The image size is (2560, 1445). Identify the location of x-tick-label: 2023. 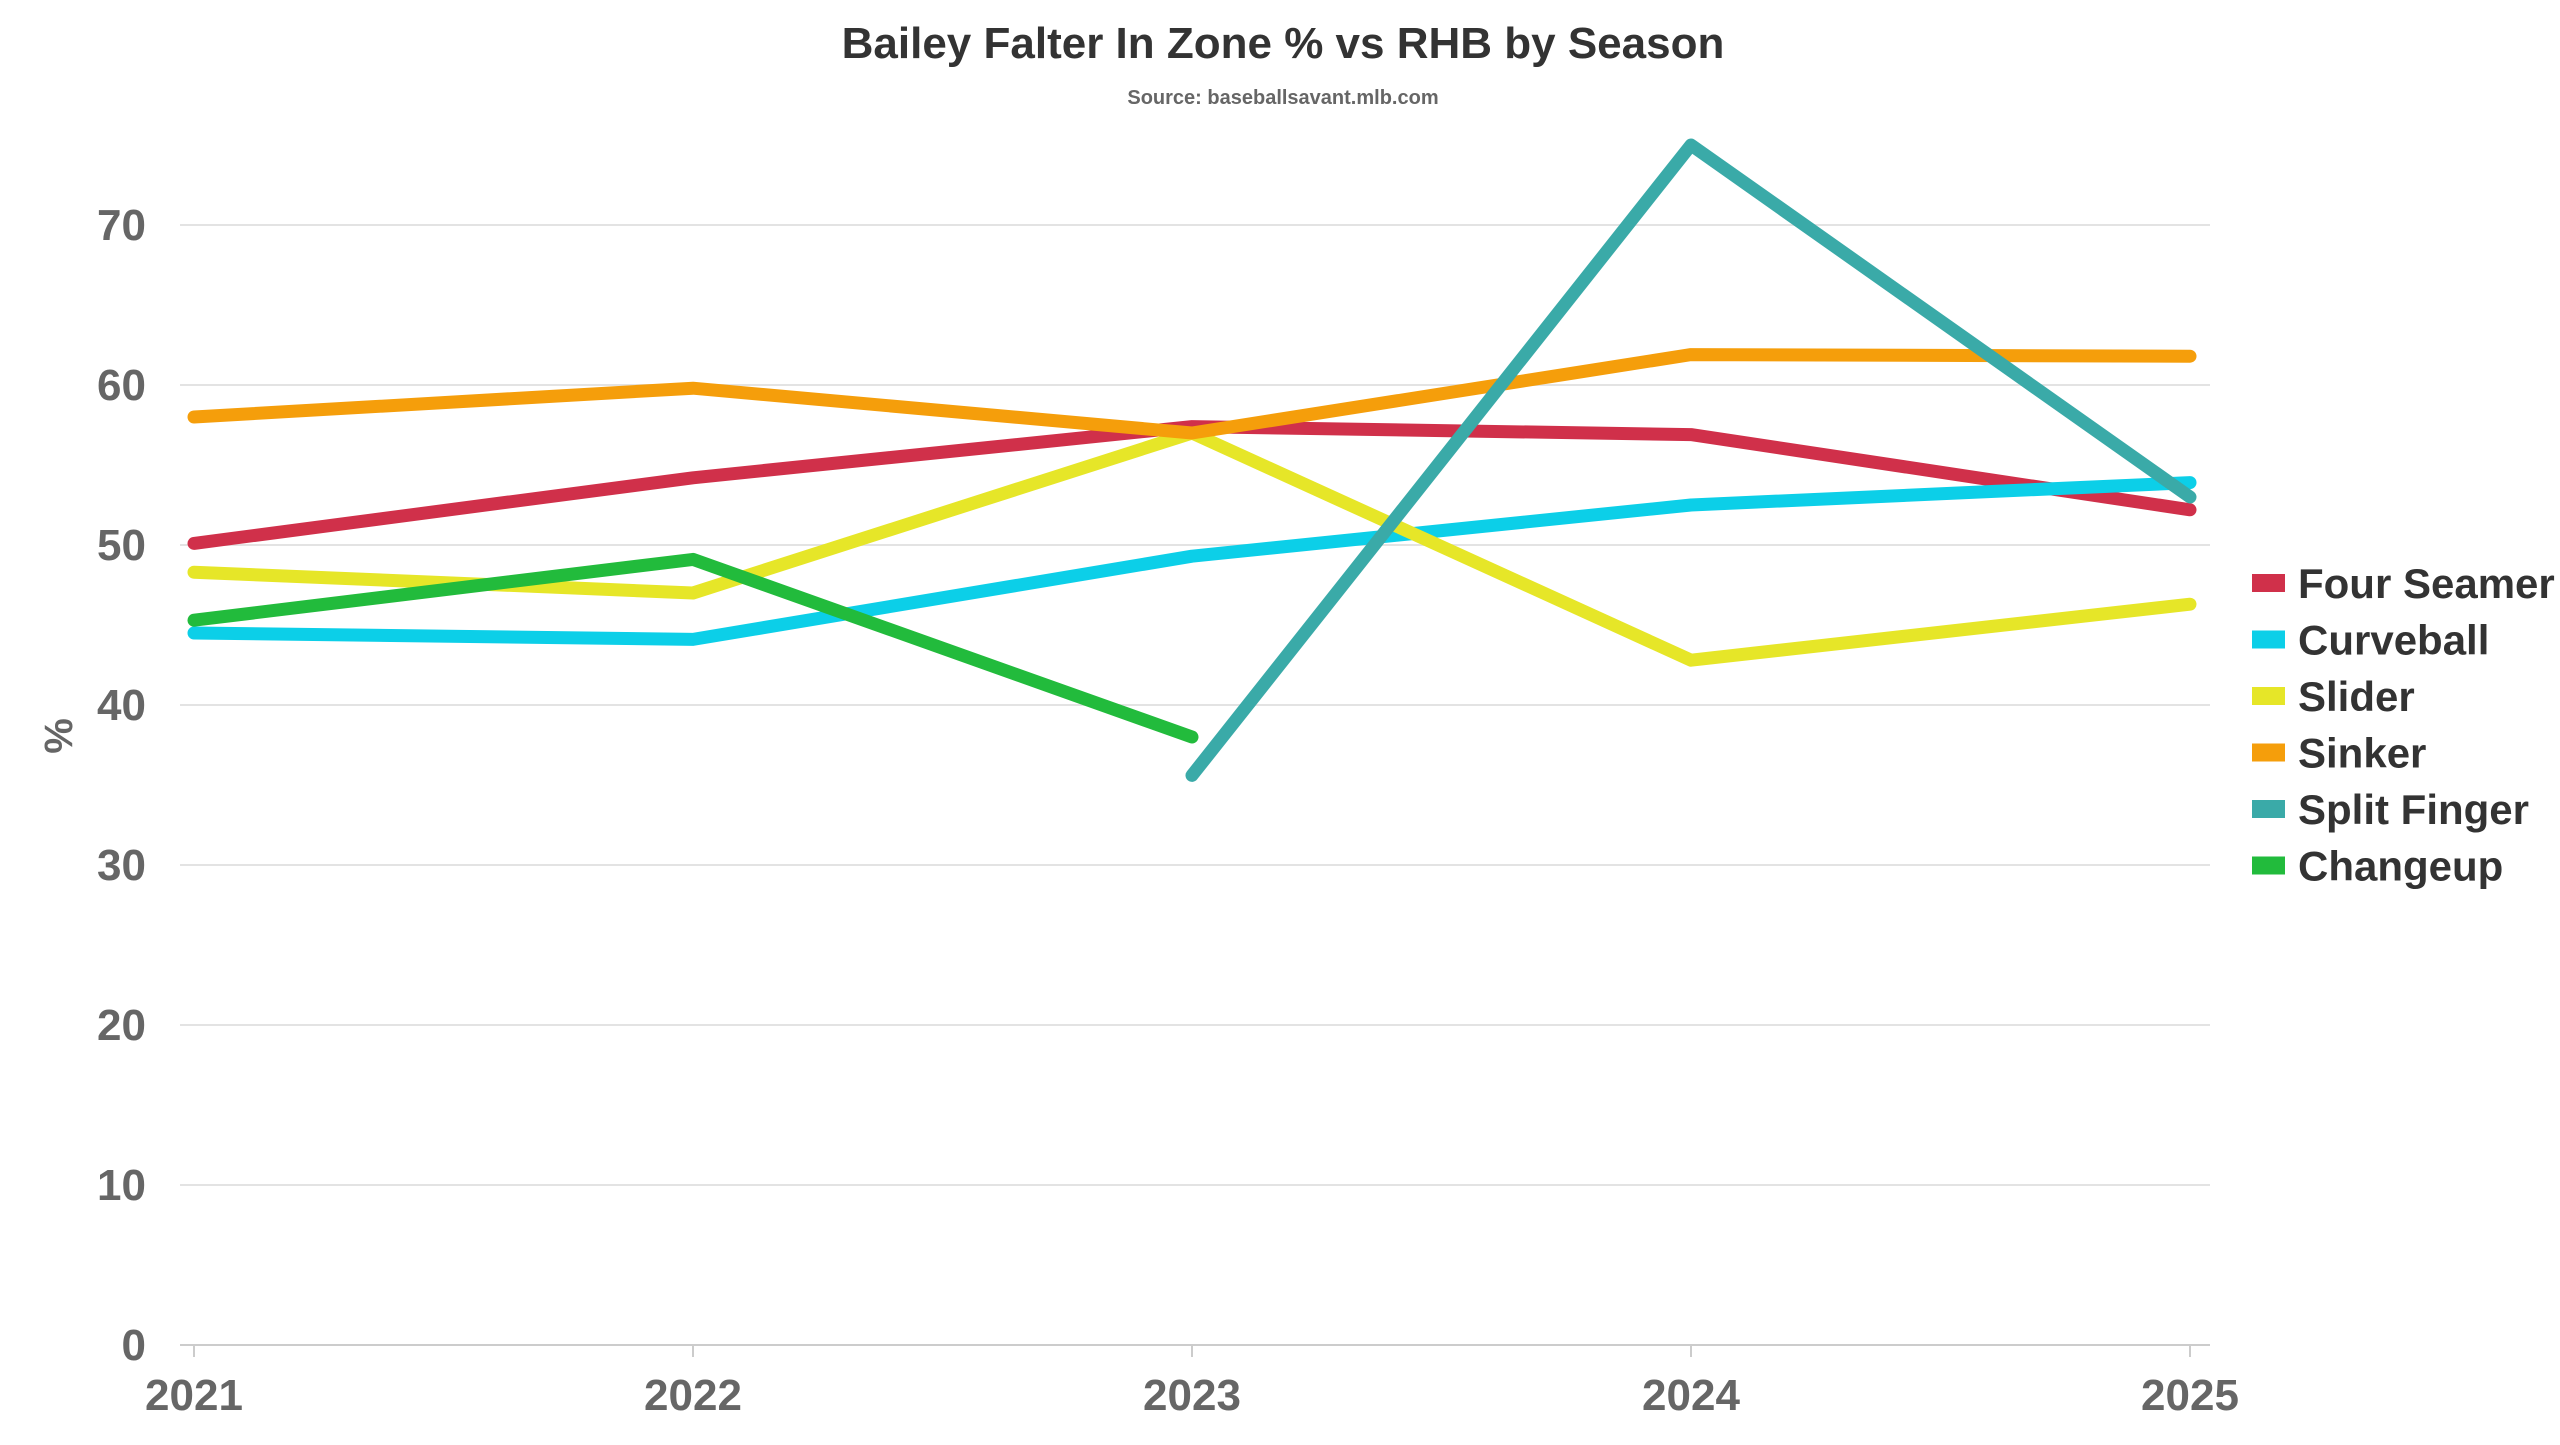
(1192, 1395).